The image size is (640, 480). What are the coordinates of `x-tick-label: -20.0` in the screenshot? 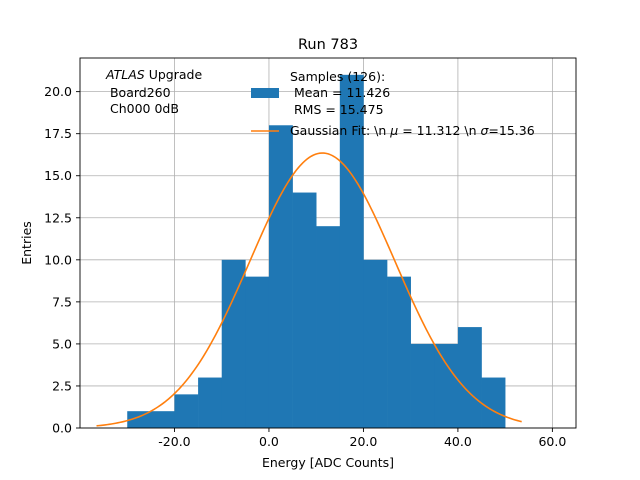 It's located at (174, 441).